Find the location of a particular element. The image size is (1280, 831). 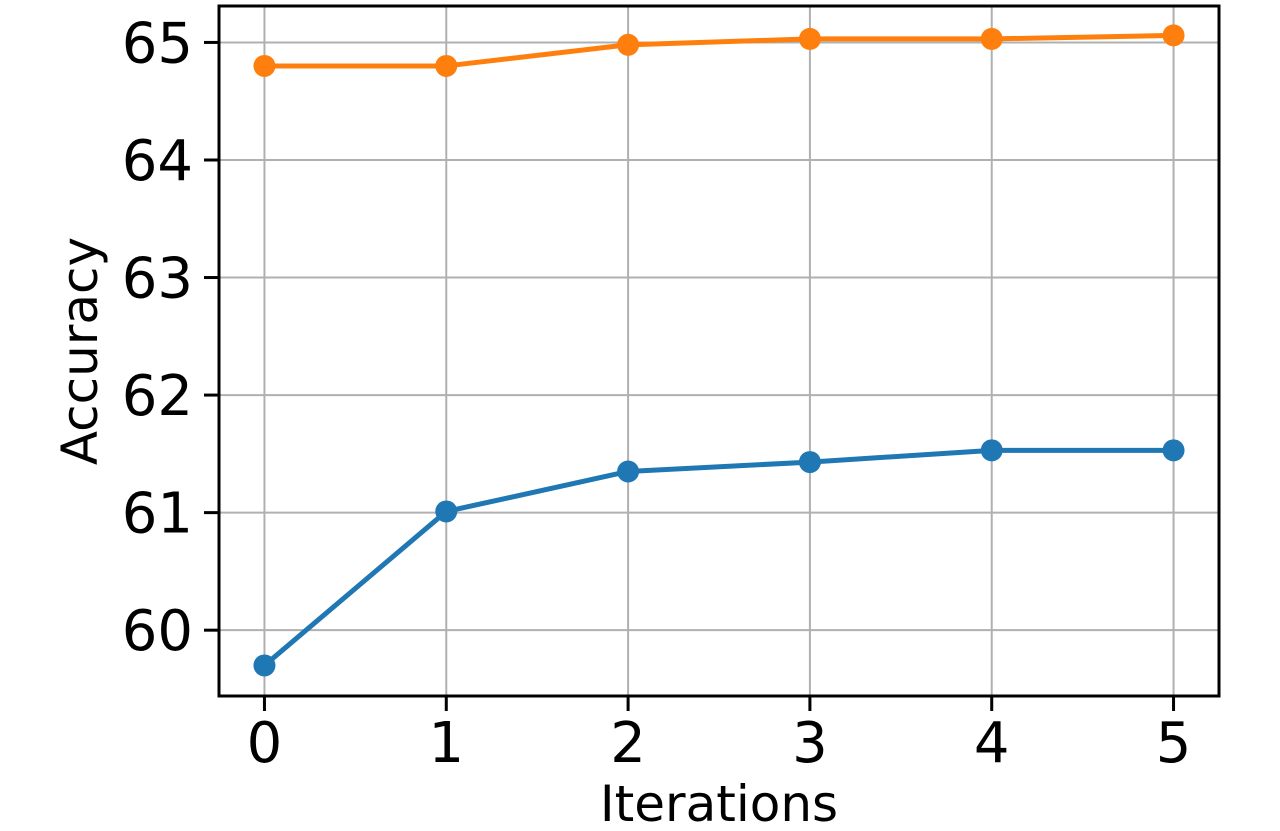

x-tick-label: 3 is located at coordinates (810, 743).